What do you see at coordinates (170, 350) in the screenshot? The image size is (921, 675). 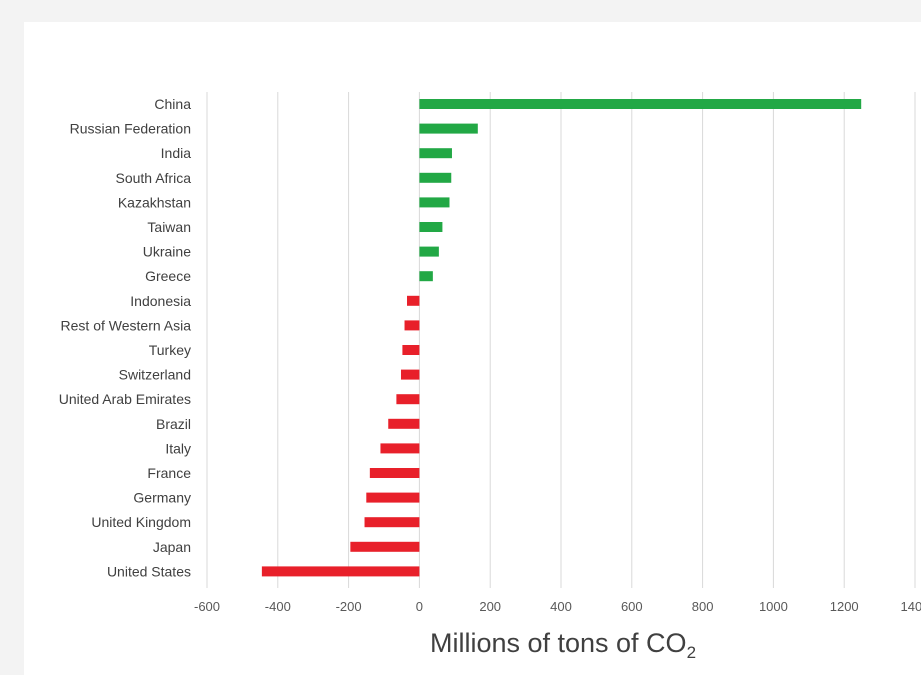 I see `category-label: Turkey` at bounding box center [170, 350].